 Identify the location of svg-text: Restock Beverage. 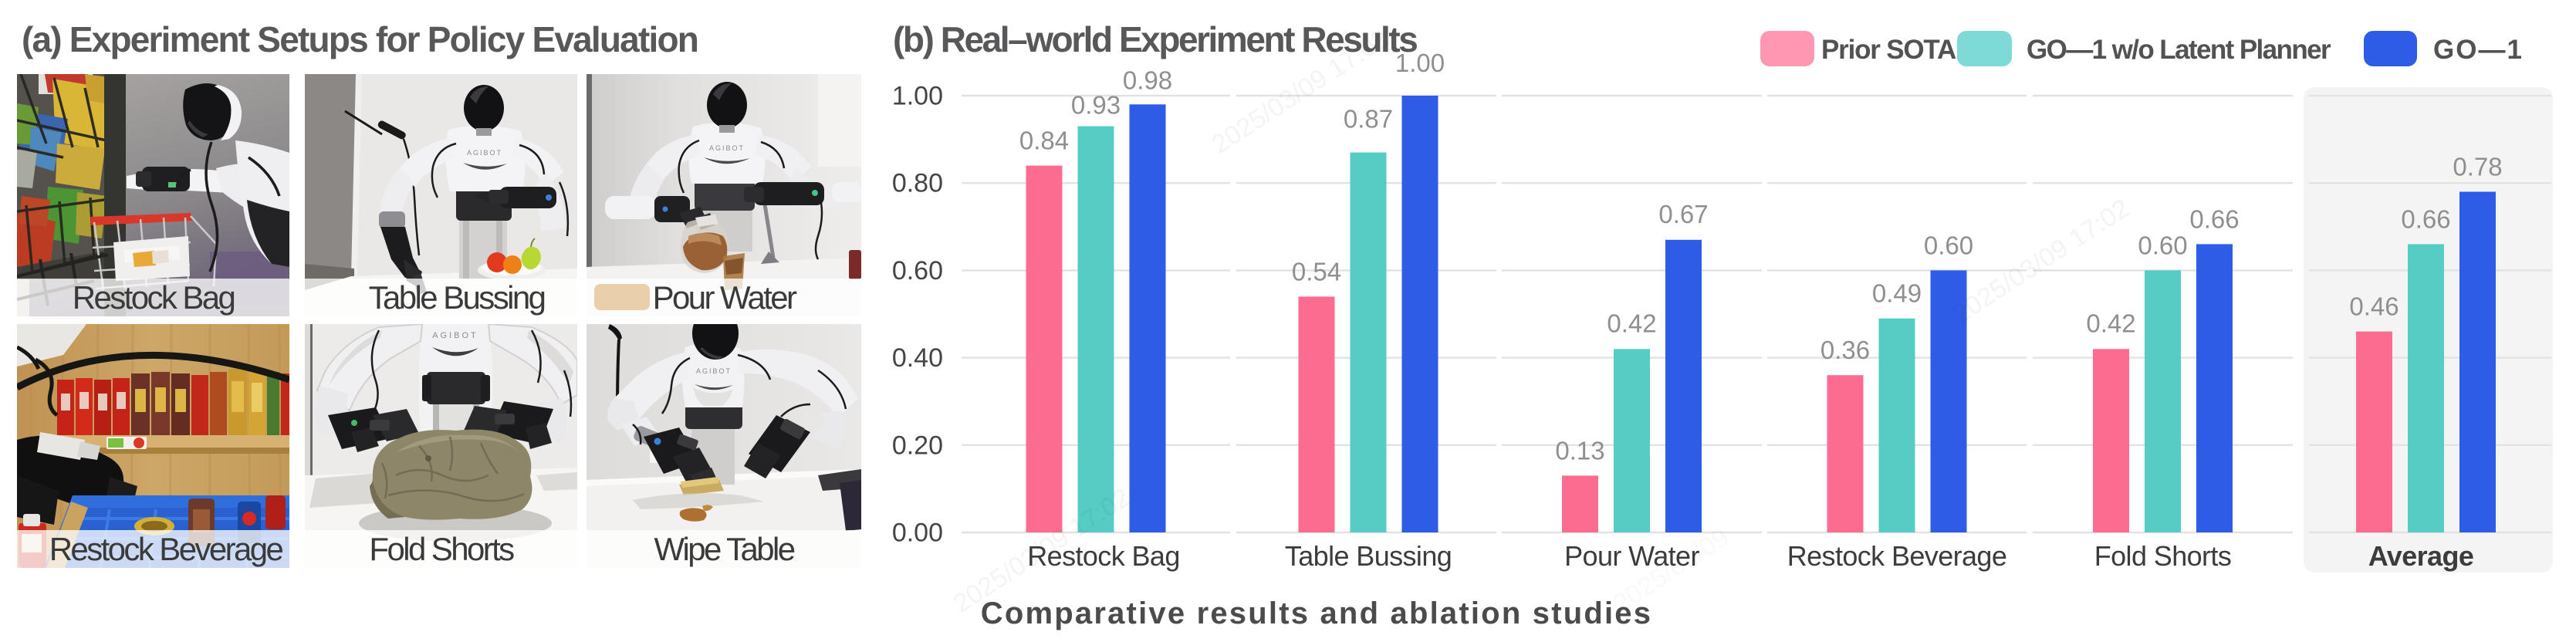
(1897, 556).